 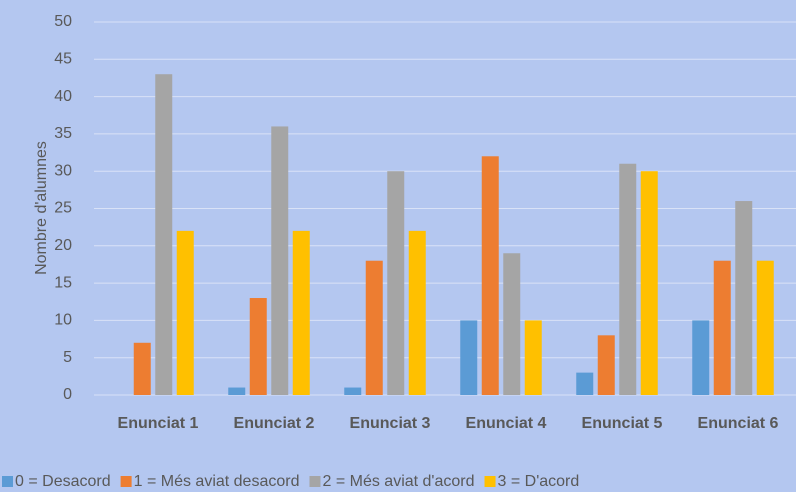 What do you see at coordinates (398, 481) in the screenshot?
I see `legend-label: 2 = Més aviat d'acord` at bounding box center [398, 481].